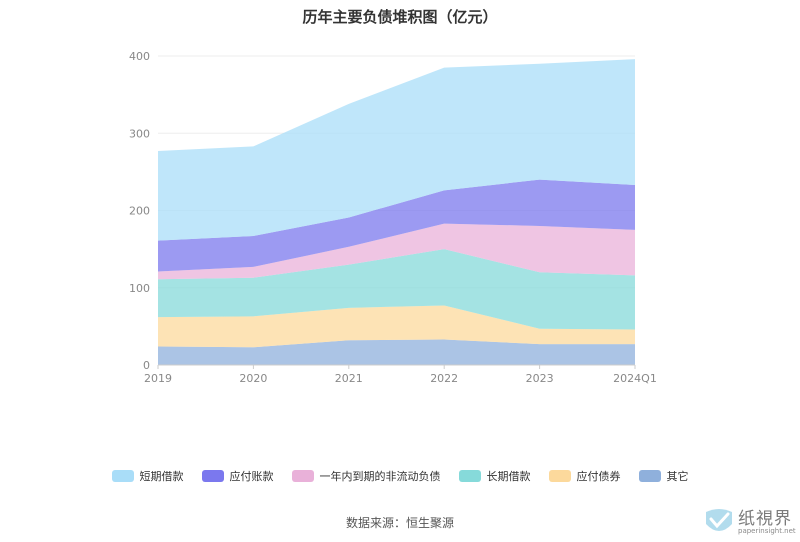 The image size is (800, 542). What do you see at coordinates (139, 211) in the screenshot?
I see `y-tick-label: 200` at bounding box center [139, 211].